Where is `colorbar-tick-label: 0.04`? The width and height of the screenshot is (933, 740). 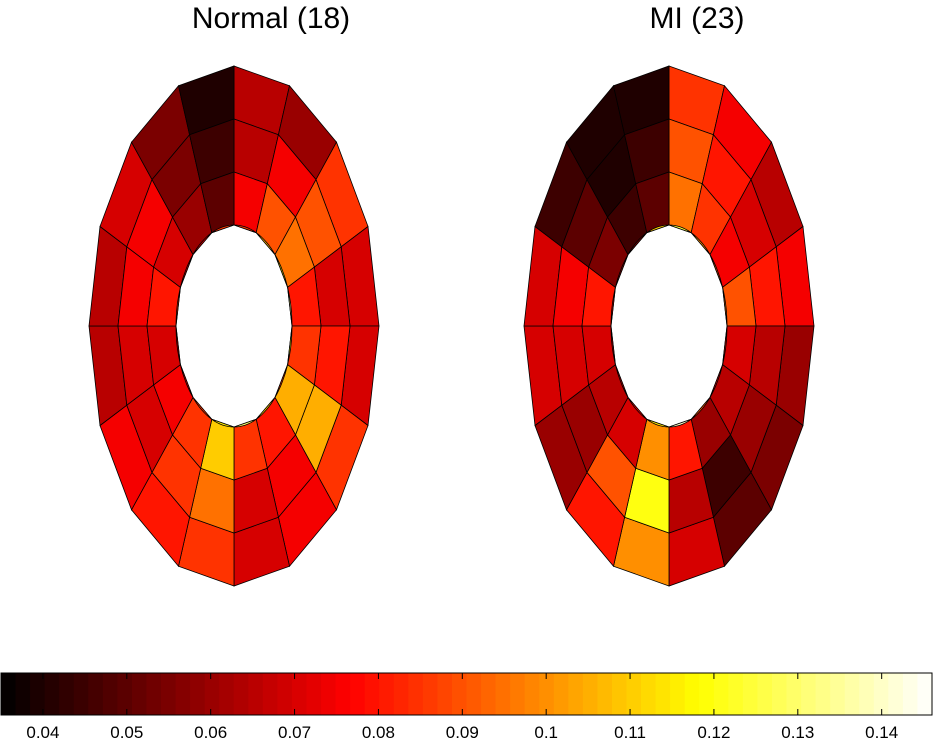 colorbar-tick-label: 0.04 is located at coordinates (42, 731).